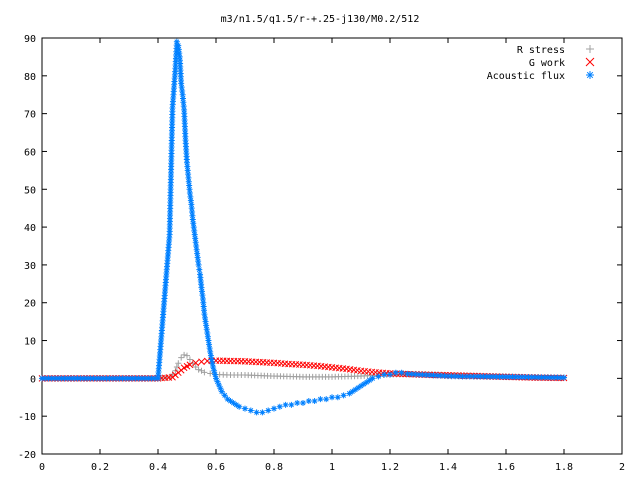 The height and width of the screenshot is (485, 640). Describe the element at coordinates (33, 379) in the screenshot. I see `y-tick-label: 0` at that location.